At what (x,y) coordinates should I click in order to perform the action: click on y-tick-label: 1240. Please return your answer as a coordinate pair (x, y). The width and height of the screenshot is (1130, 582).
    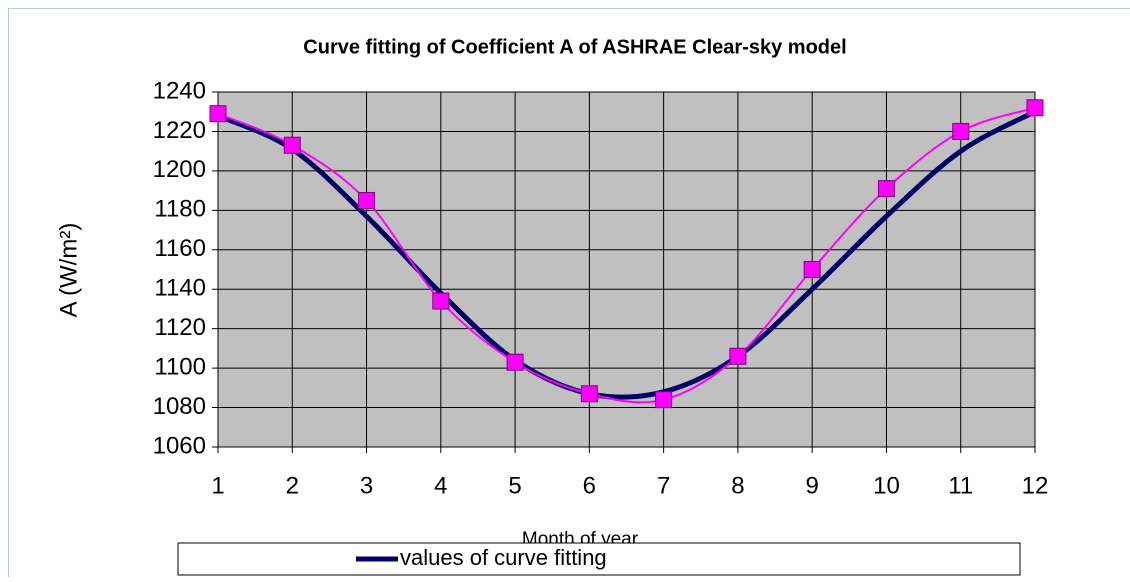
    Looking at the image, I should click on (179, 90).